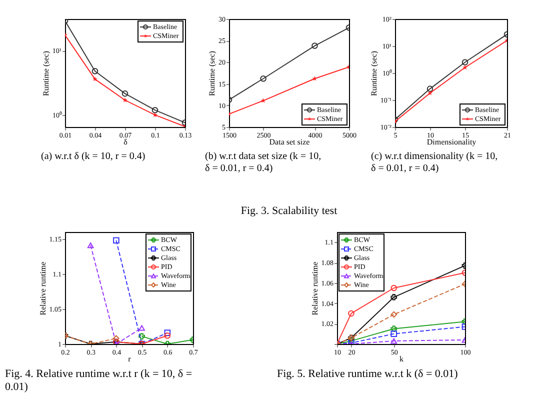 The height and width of the screenshot is (412, 534). What do you see at coordinates (451, 142) in the screenshot?
I see `x-axis-title: Dimensionality` at bounding box center [451, 142].